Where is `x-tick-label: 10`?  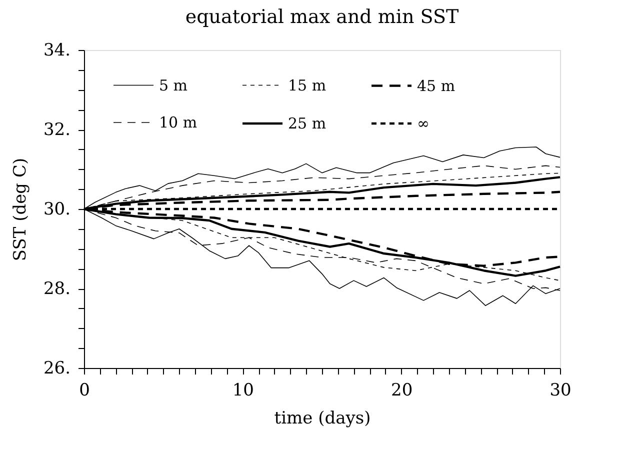 x-tick-label: 10 is located at coordinates (243, 390).